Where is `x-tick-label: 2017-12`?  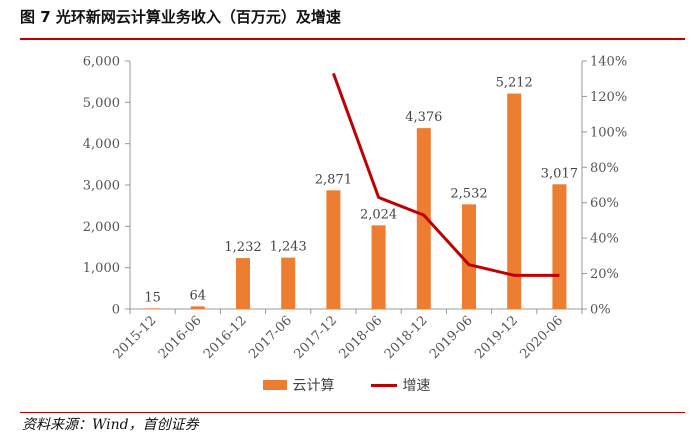 x-tick-label: 2017-12 is located at coordinates (315, 337).